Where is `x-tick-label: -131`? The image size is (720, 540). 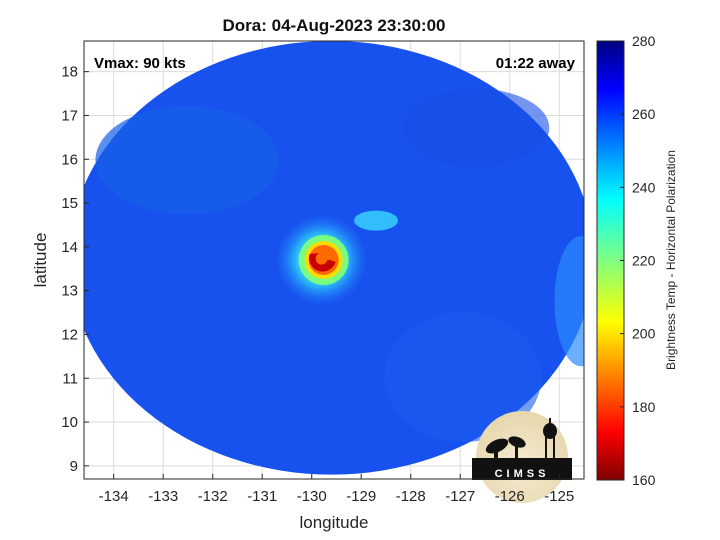
x-tick-label: -131 is located at coordinates (262, 496).